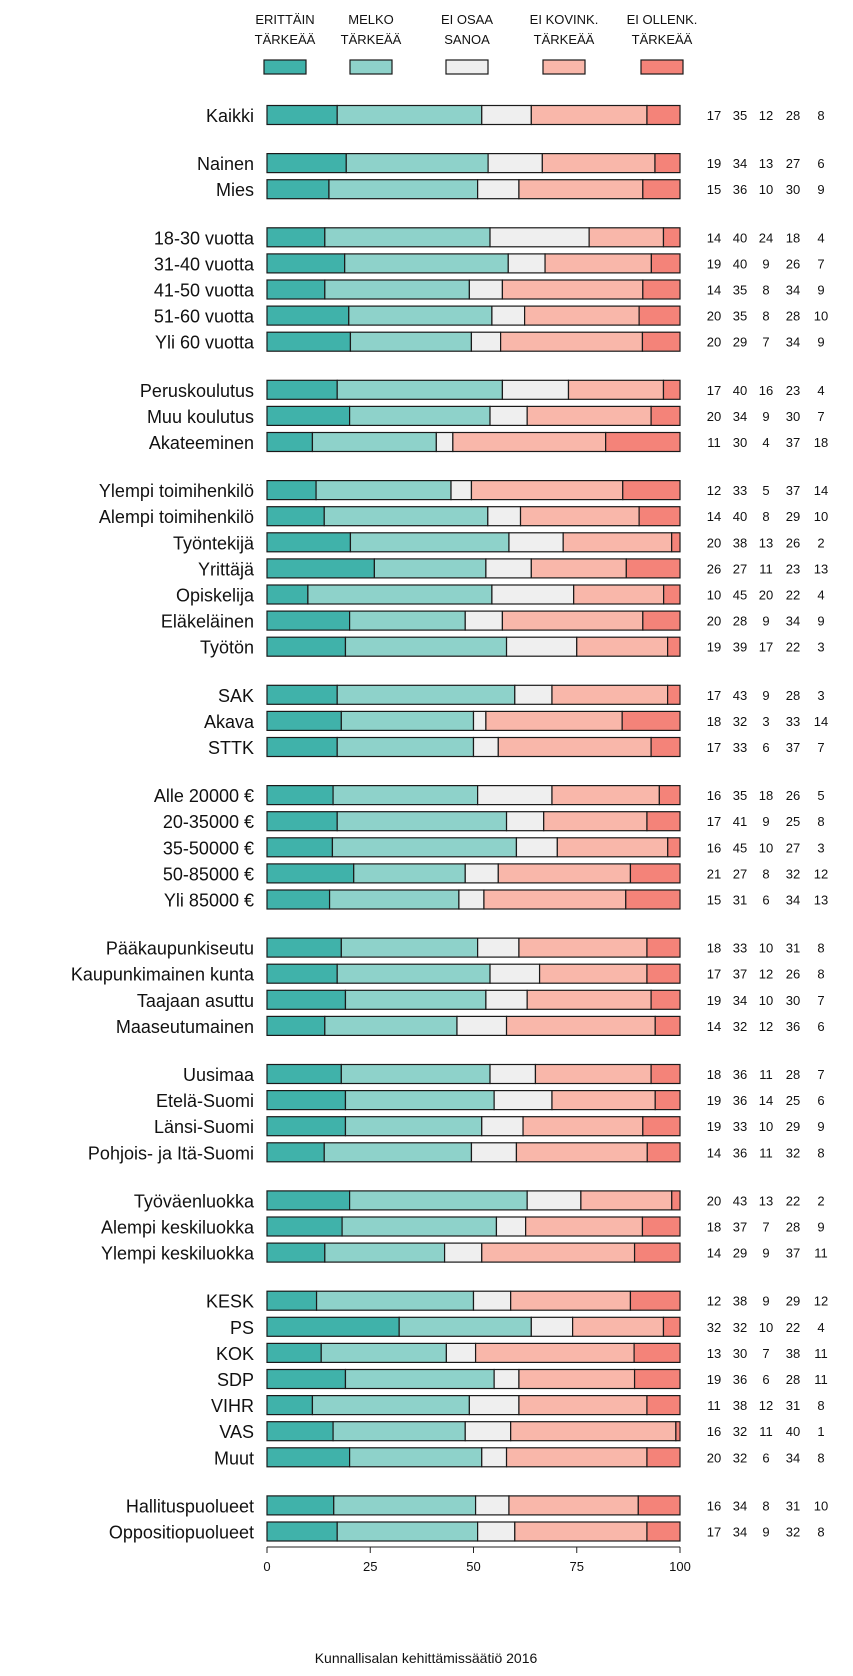  What do you see at coordinates (178, 1228) in the screenshot?
I see `row-label: Alempi keskiluokka` at bounding box center [178, 1228].